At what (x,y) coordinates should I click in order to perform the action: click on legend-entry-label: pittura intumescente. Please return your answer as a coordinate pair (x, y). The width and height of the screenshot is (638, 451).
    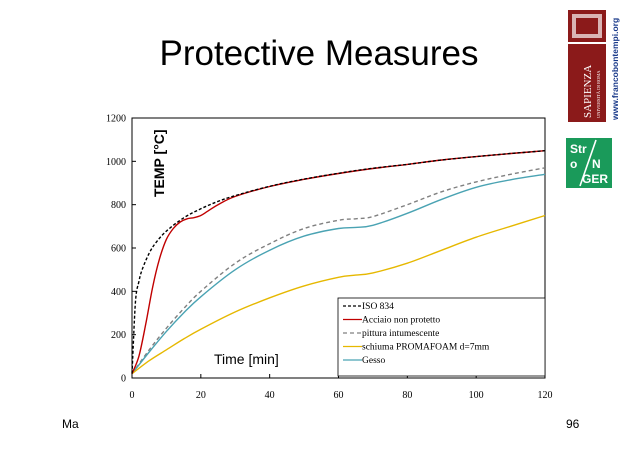
    Looking at the image, I should click on (400, 334).